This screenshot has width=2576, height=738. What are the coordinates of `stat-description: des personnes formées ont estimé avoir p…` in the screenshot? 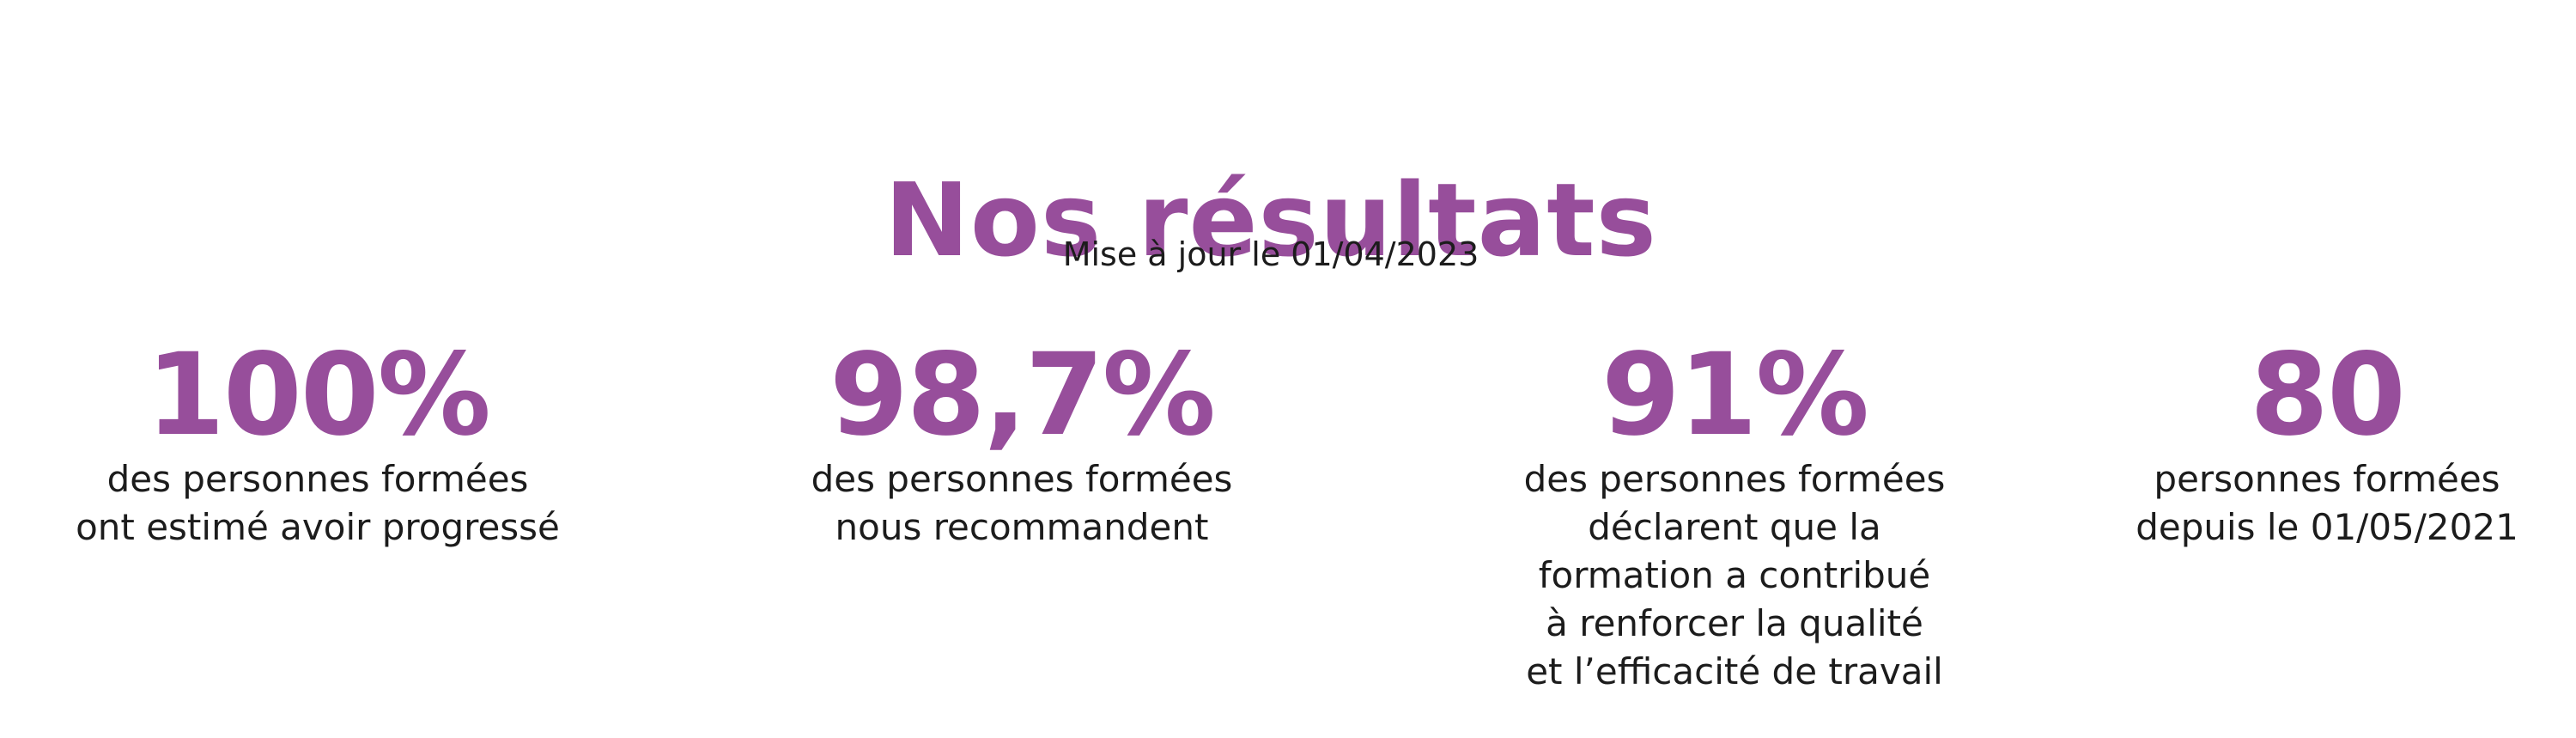 It's located at (318, 503).